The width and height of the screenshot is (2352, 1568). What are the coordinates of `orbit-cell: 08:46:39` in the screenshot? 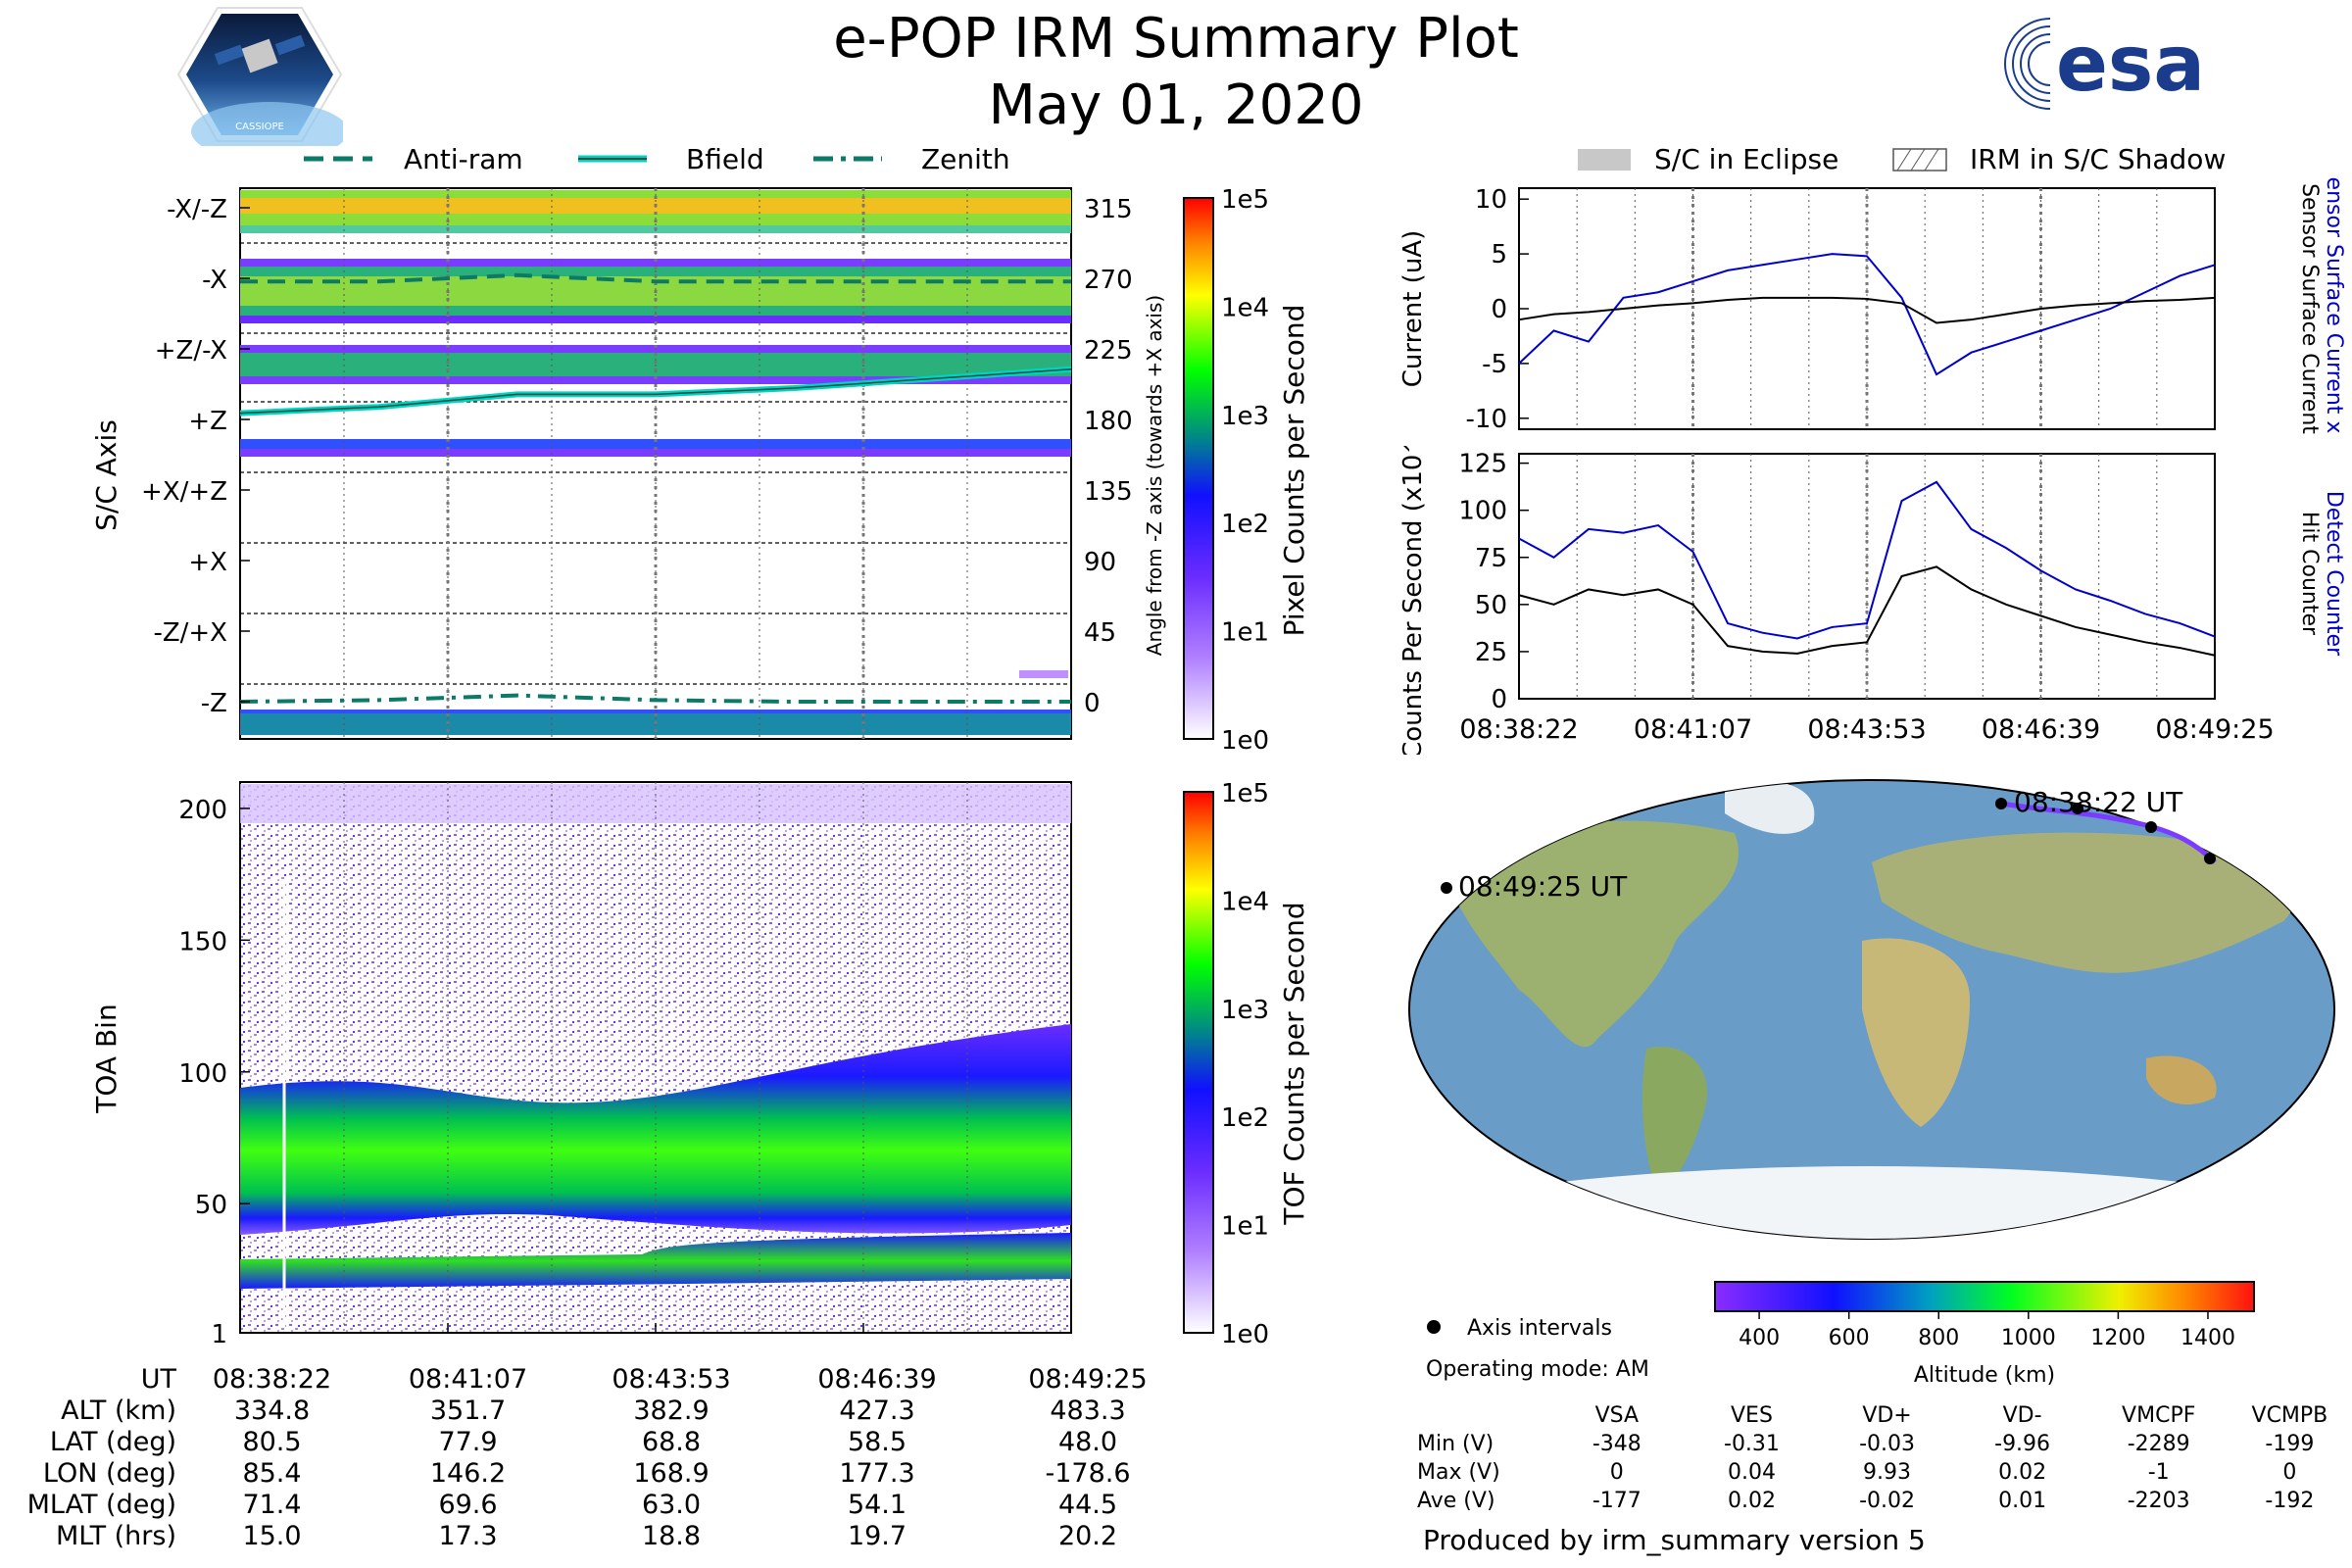 It's located at (877, 1379).